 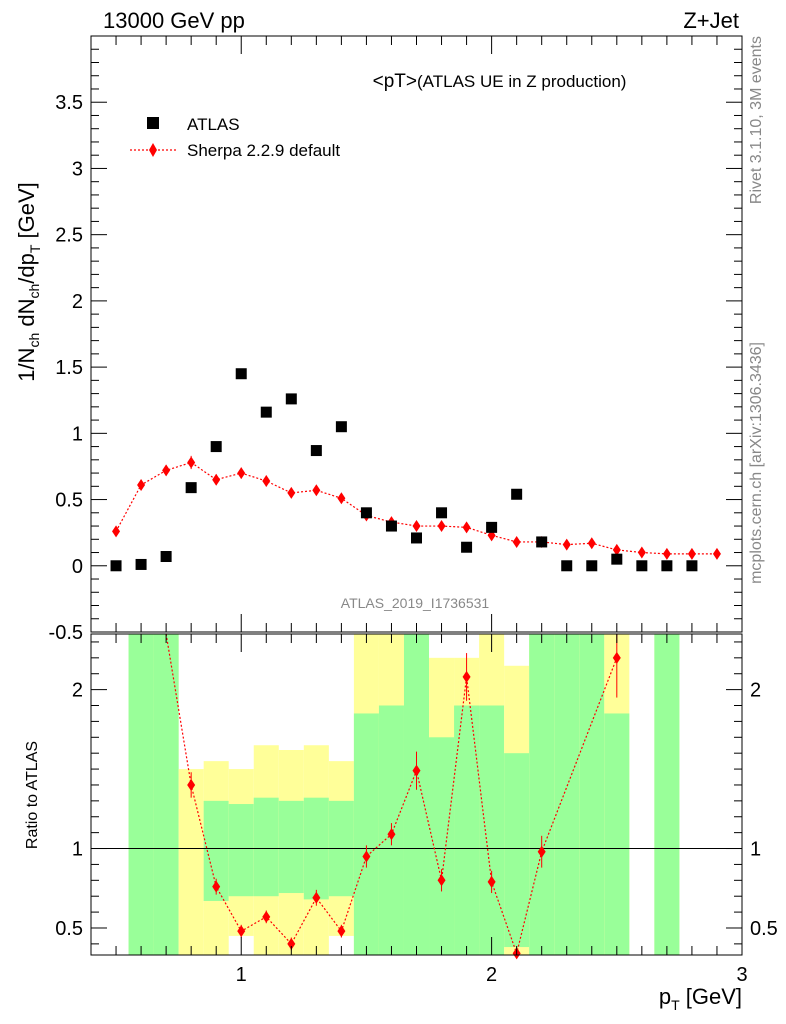 I want to click on main-y-tick-label: 1.5, so click(x=69, y=368).